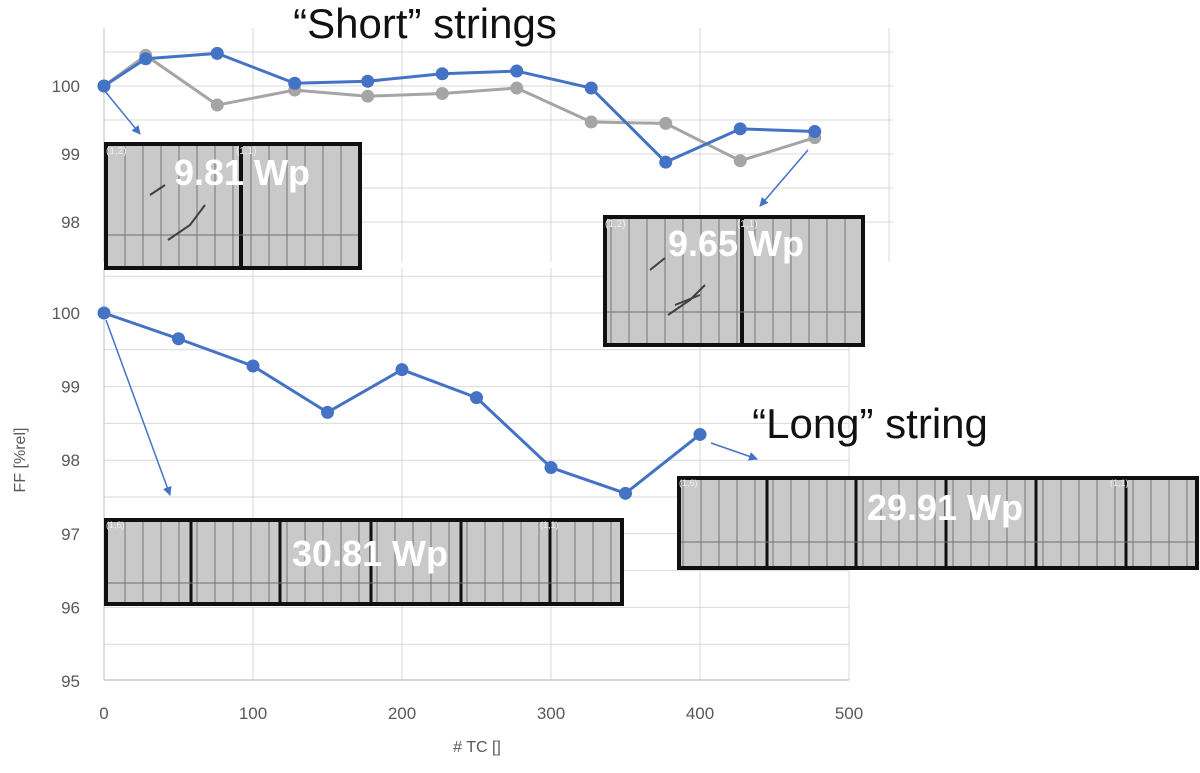  Describe the element at coordinates (70, 681) in the screenshot. I see `long-y-tick-label: 95` at that location.